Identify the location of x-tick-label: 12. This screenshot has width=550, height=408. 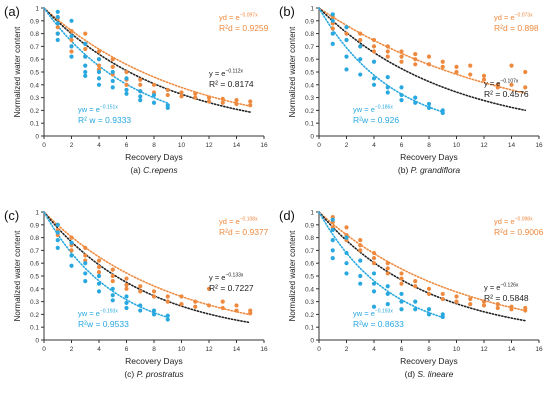
(209, 145).